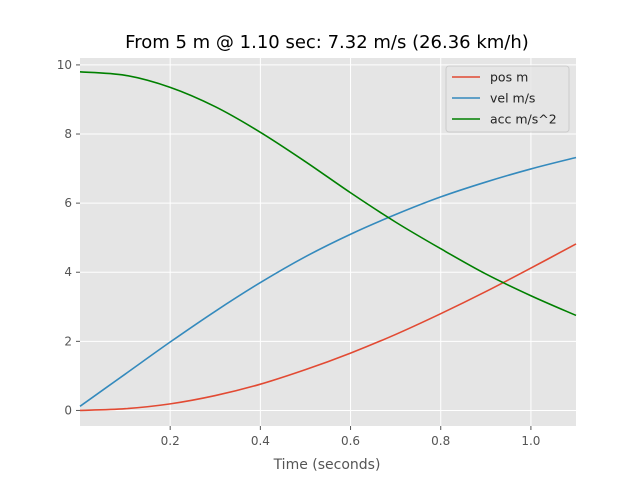  I want to click on x-ticks: 0.2 0.4 0.6 0.8 1.0, so click(350, 437).